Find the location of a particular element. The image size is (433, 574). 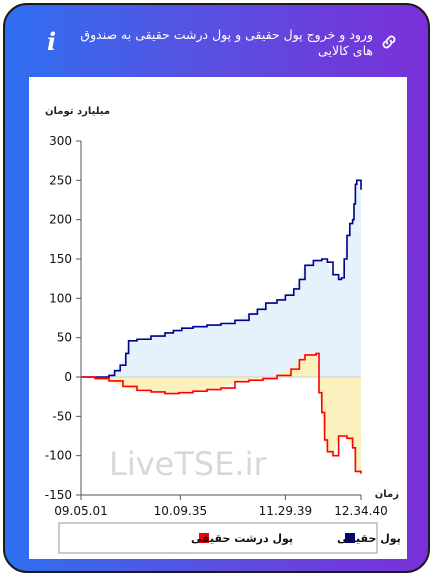

link-icon is located at coordinates (389, 42).